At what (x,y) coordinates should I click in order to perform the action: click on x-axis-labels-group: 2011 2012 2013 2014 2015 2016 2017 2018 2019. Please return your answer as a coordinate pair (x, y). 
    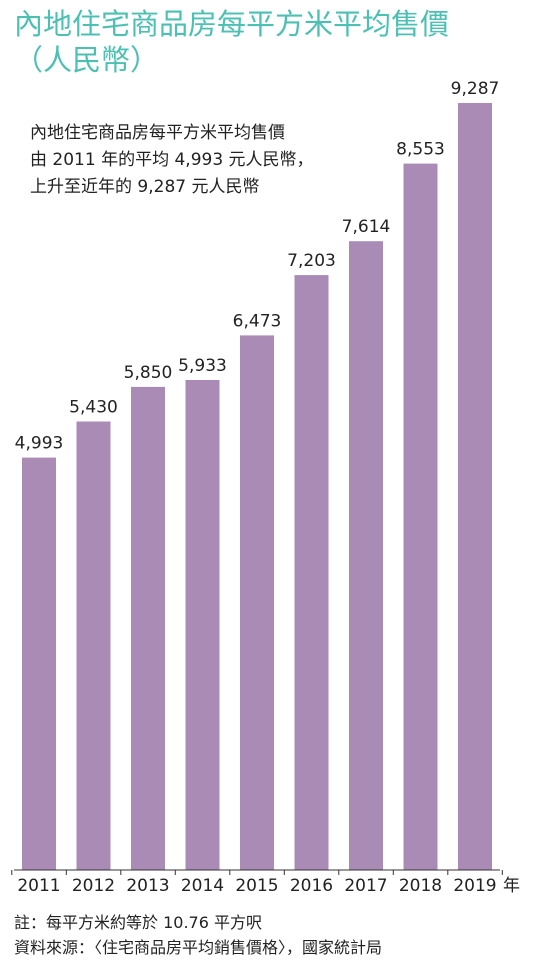
    Looking at the image, I should click on (256, 886).